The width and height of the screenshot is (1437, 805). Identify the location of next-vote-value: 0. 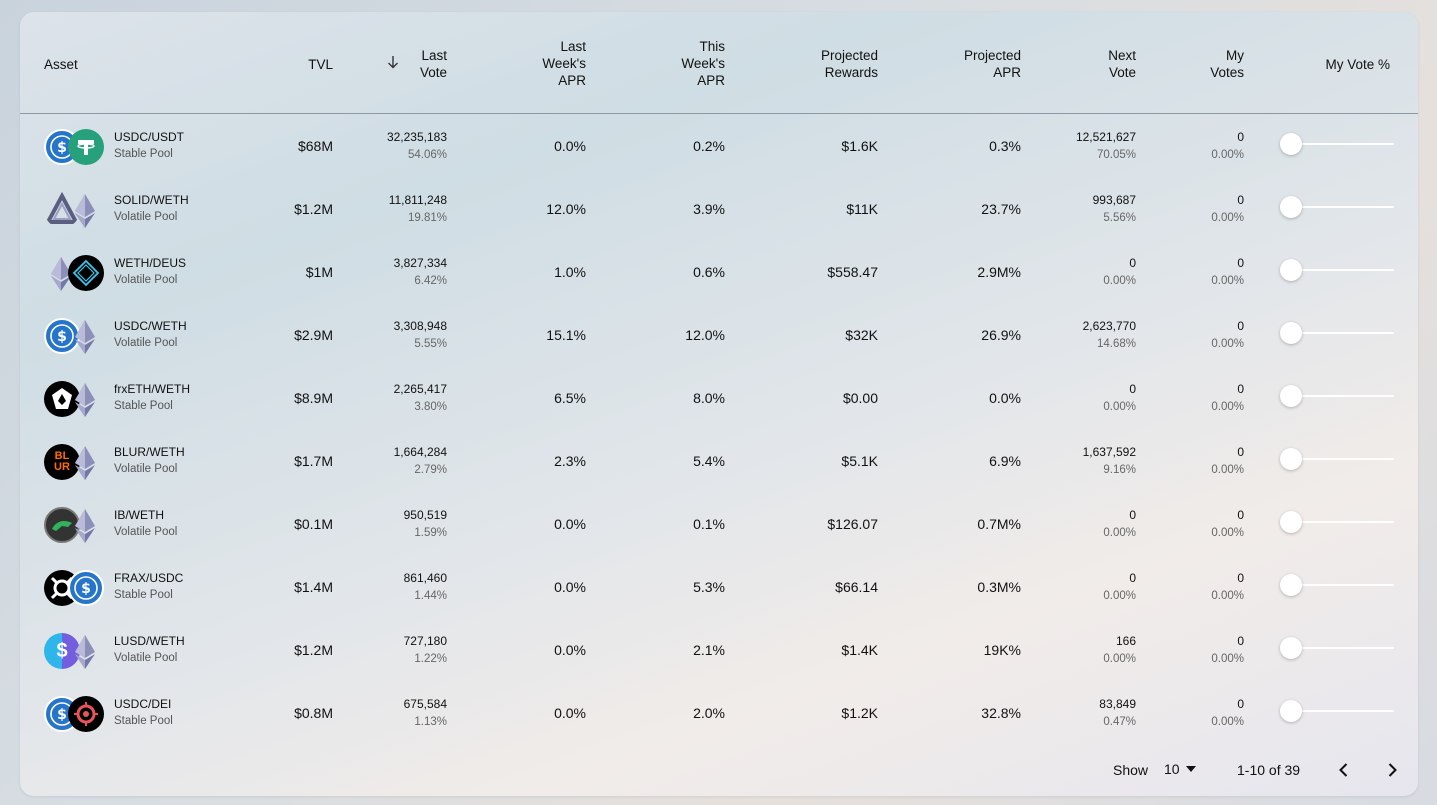
(1132, 515).